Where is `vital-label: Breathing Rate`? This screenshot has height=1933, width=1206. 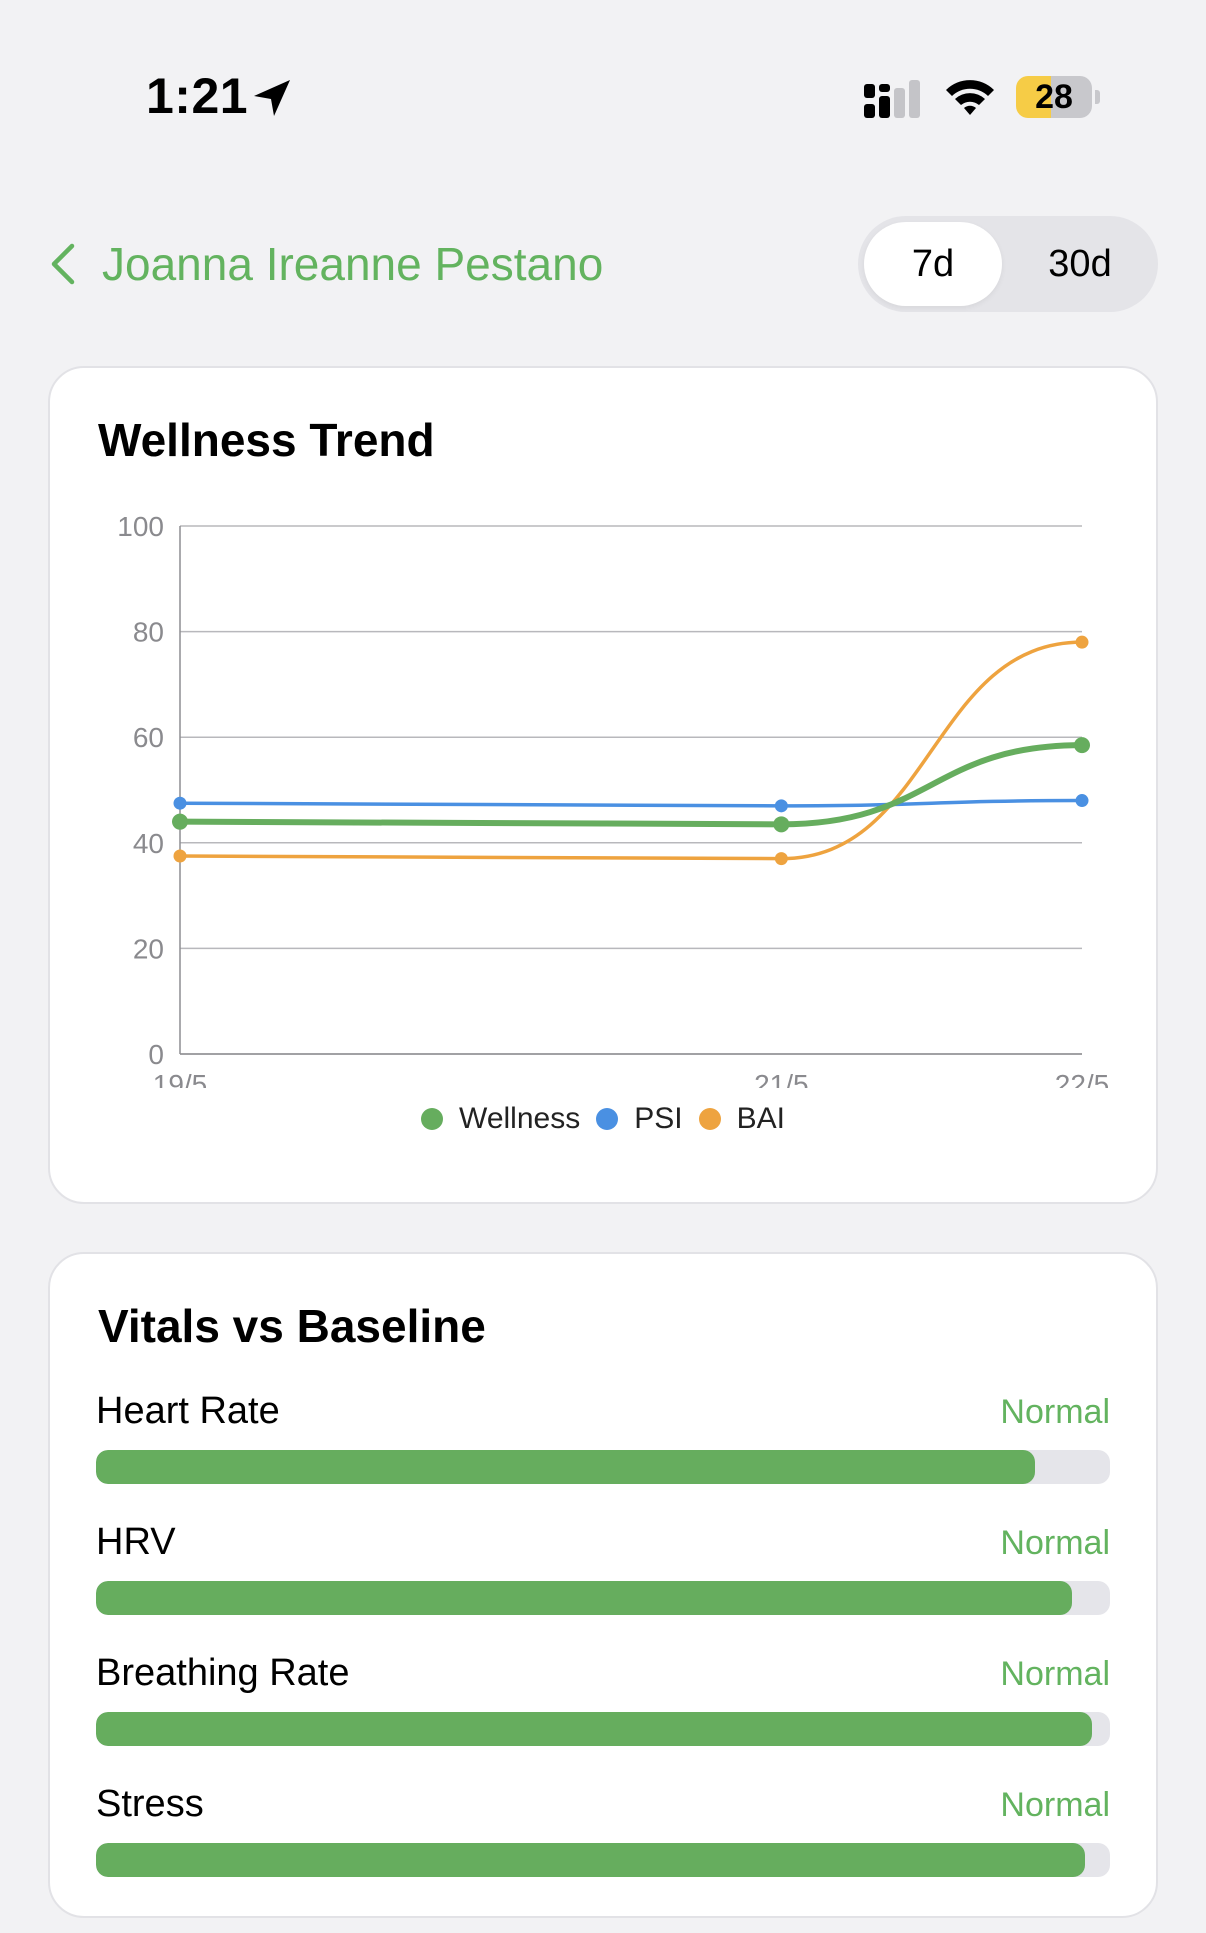
vital-label: Breathing Rate is located at coordinates (223, 1673).